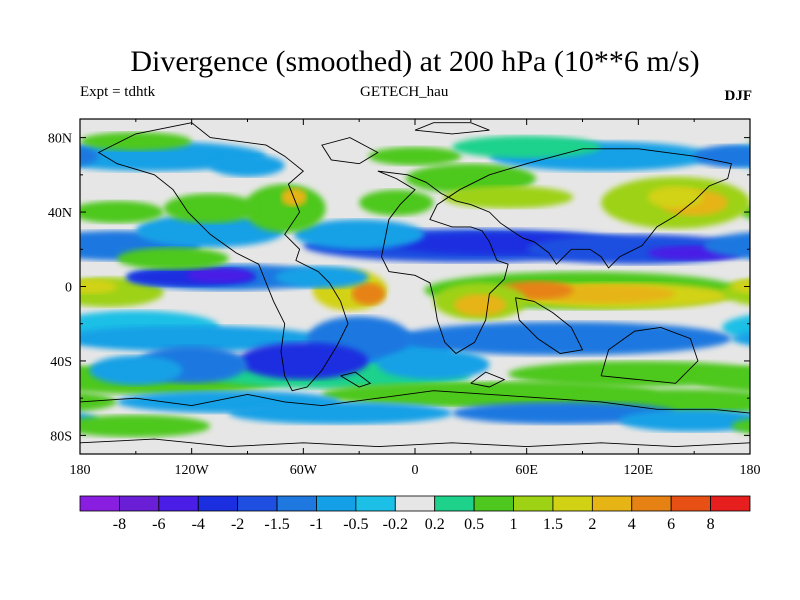  What do you see at coordinates (553, 524) in the screenshot?
I see `colorbar-label: 1.5` at bounding box center [553, 524].